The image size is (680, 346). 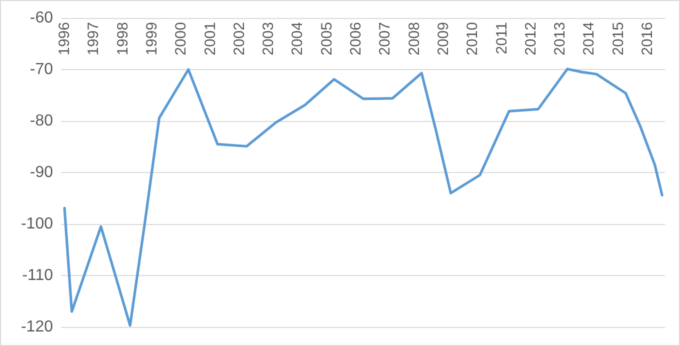 What do you see at coordinates (93, 39) in the screenshot?
I see `x-tick-label: 1997` at bounding box center [93, 39].